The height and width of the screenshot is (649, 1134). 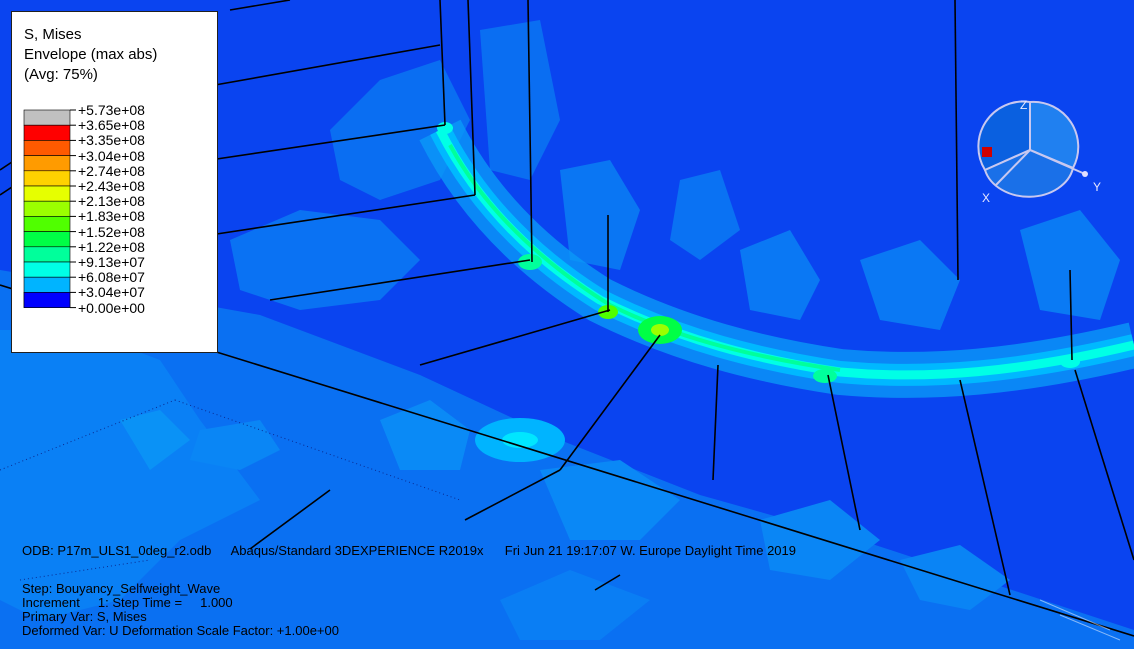 I want to click on triad-y-label: Y, so click(x=1097, y=187).